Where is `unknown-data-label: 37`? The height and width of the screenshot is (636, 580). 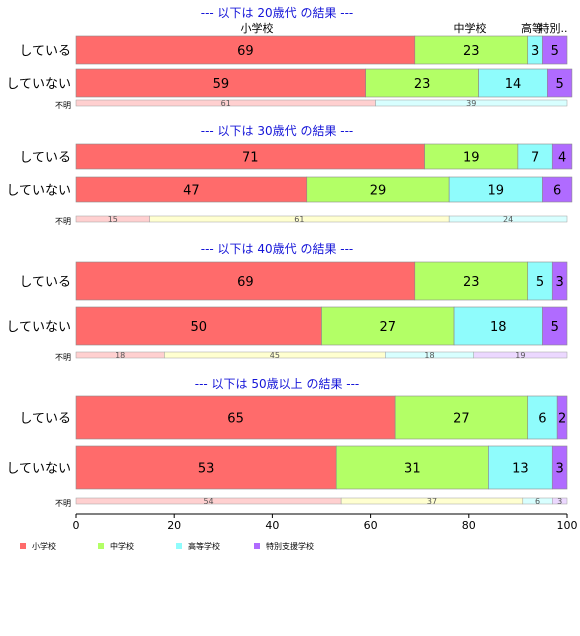
unknown-data-label: 37 is located at coordinates (432, 501).